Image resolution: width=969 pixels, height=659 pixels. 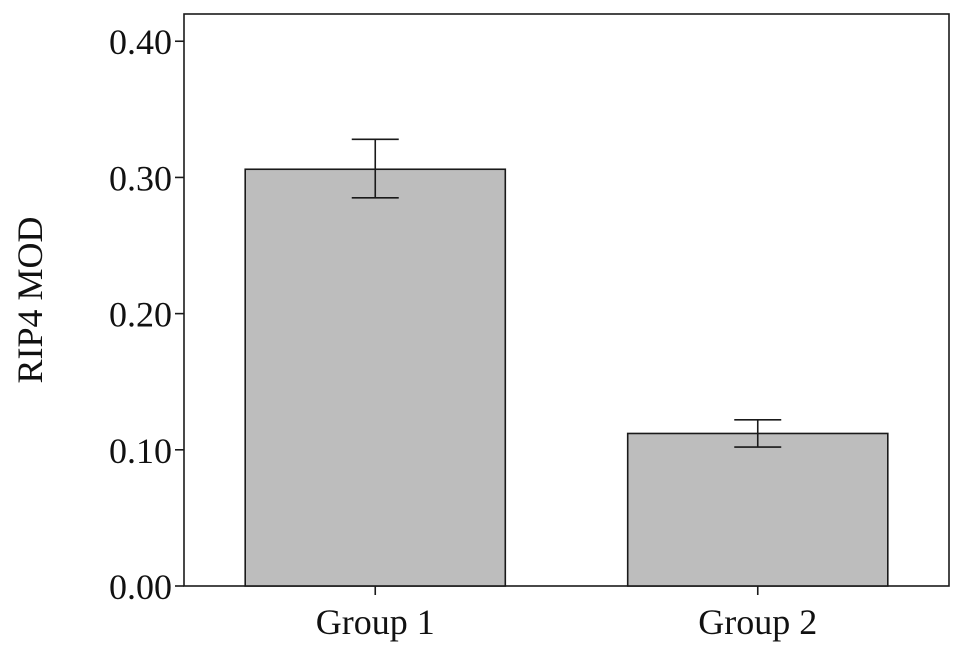 I want to click on y-axis: 0.00 0.10 0.20 0.30 0.40, so click(x=146, y=314).